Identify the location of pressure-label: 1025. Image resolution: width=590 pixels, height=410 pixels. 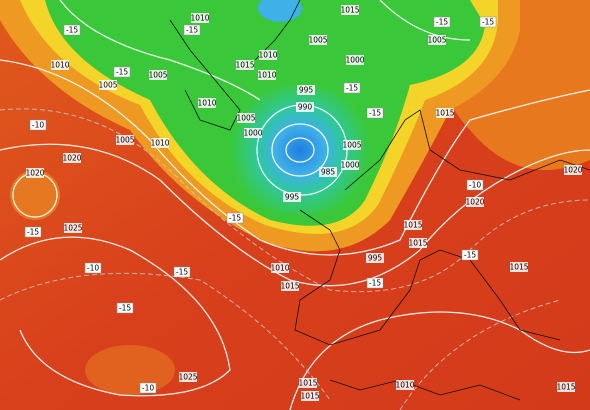
(72, 228).